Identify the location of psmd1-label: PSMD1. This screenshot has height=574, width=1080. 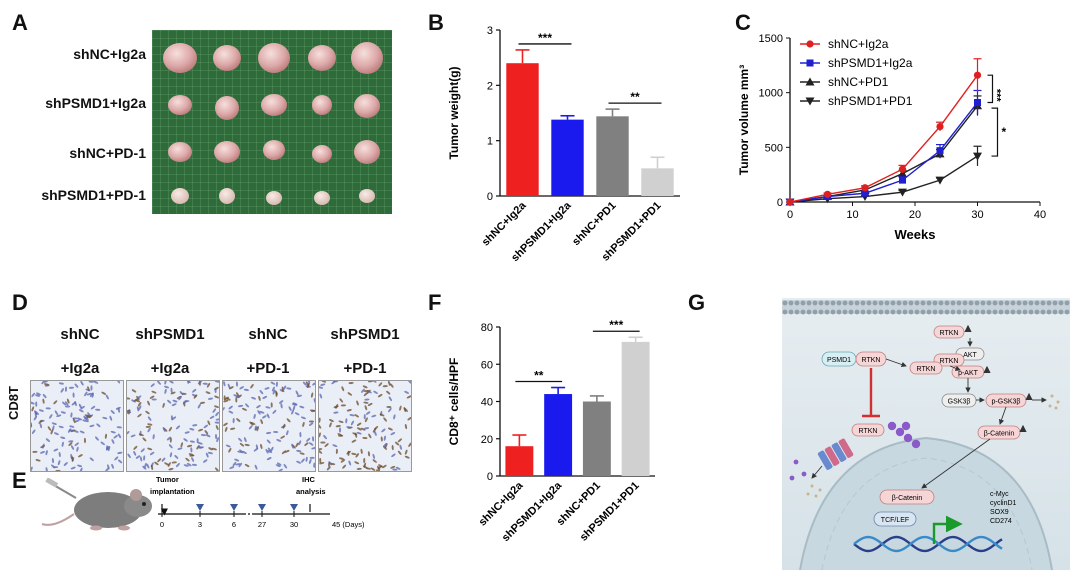
(839, 360).